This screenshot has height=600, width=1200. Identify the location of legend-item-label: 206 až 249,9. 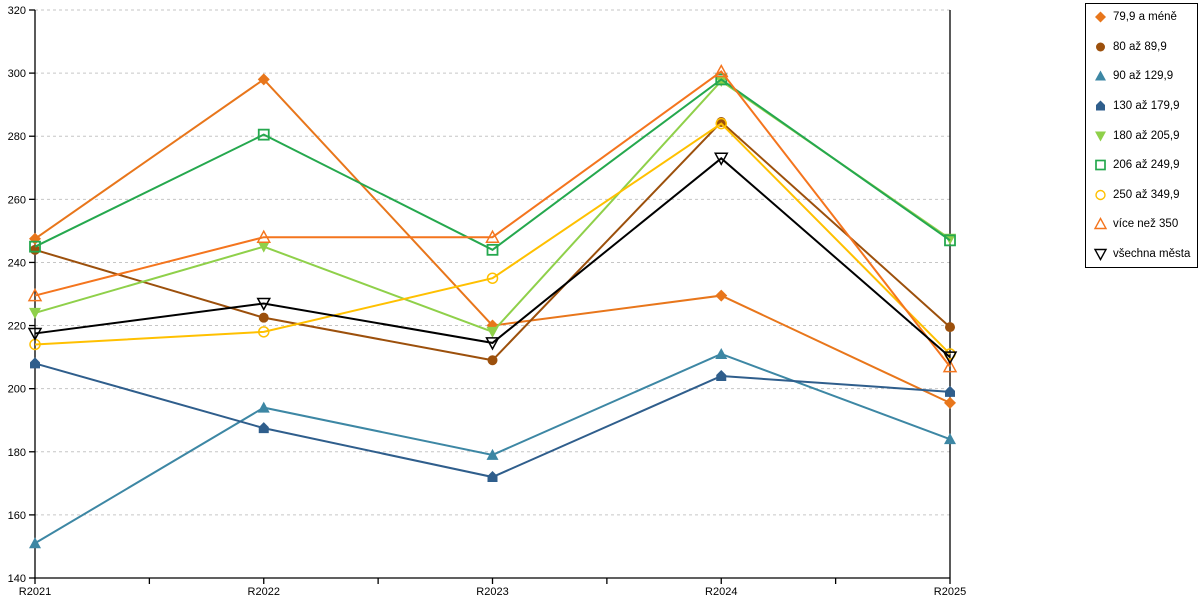
(1146, 165).